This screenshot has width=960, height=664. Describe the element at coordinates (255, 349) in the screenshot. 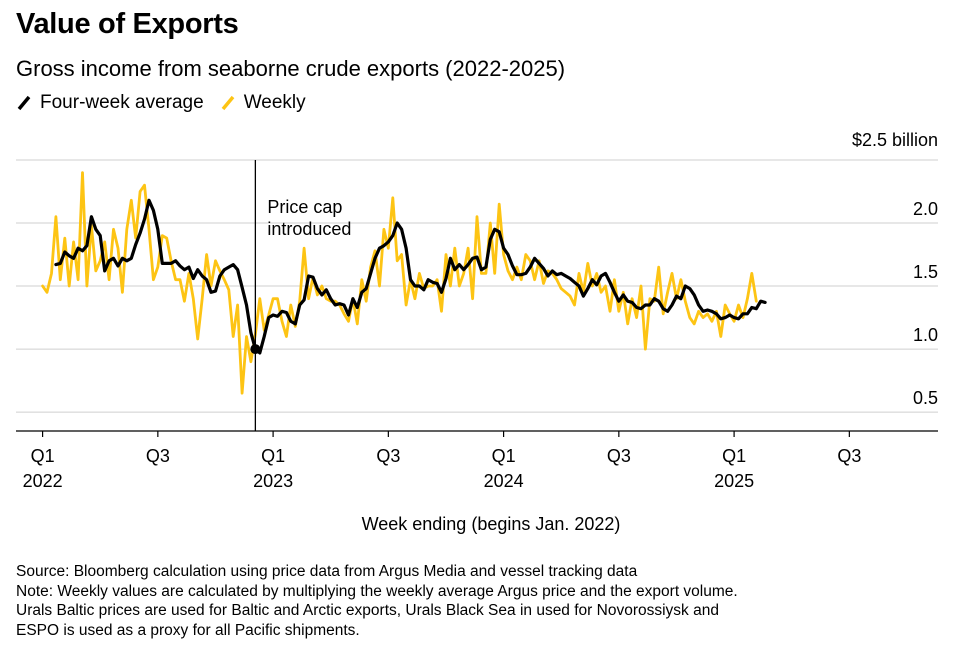

I see `price-cap-marker` at that location.